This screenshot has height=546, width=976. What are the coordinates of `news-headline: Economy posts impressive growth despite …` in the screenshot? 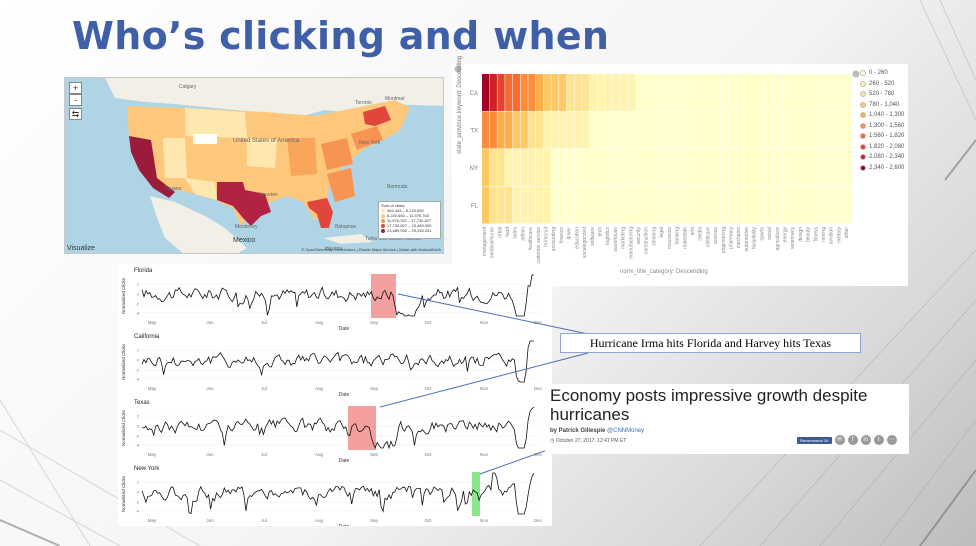 It's located at (709, 405).